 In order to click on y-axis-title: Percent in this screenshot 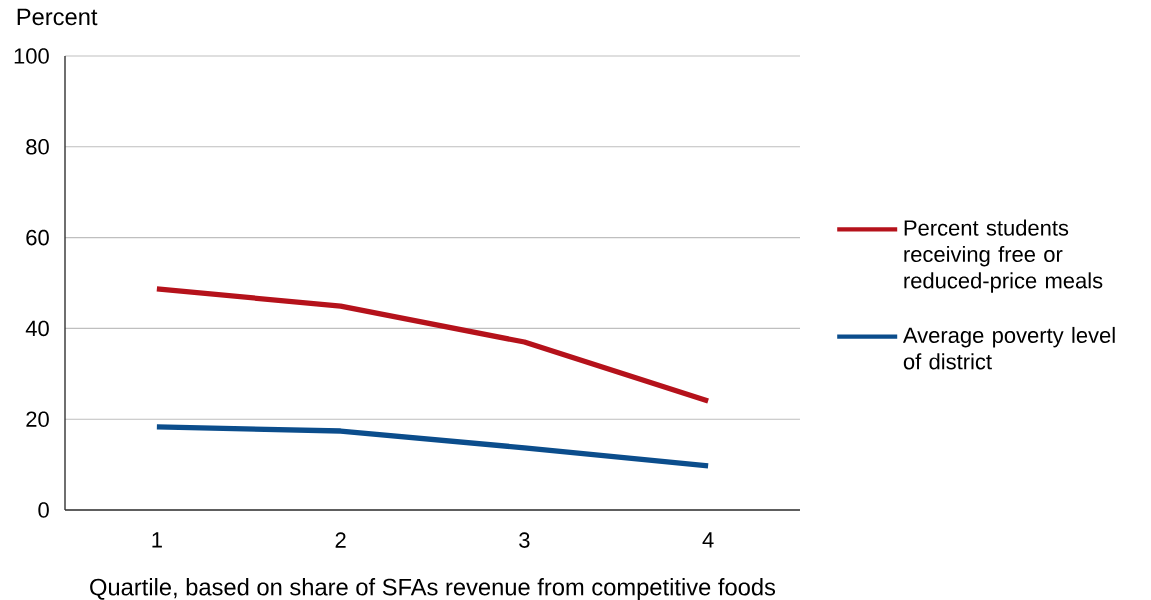, I will do `click(57, 17)`.